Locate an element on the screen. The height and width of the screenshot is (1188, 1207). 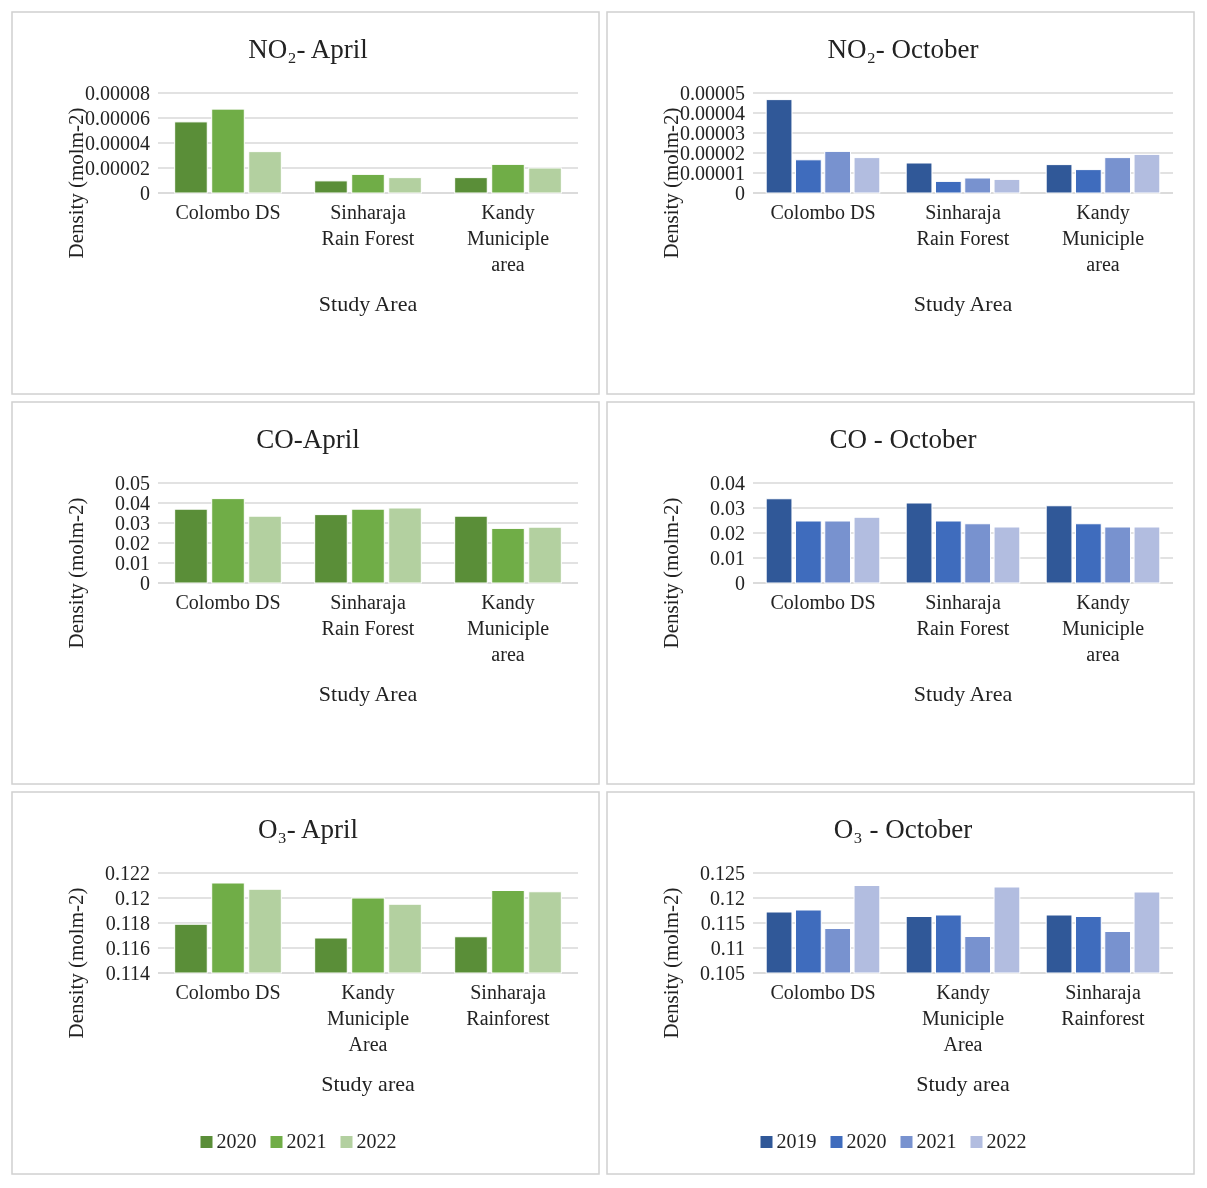
y-tick-label: 0.115 is located at coordinates (722, 923).